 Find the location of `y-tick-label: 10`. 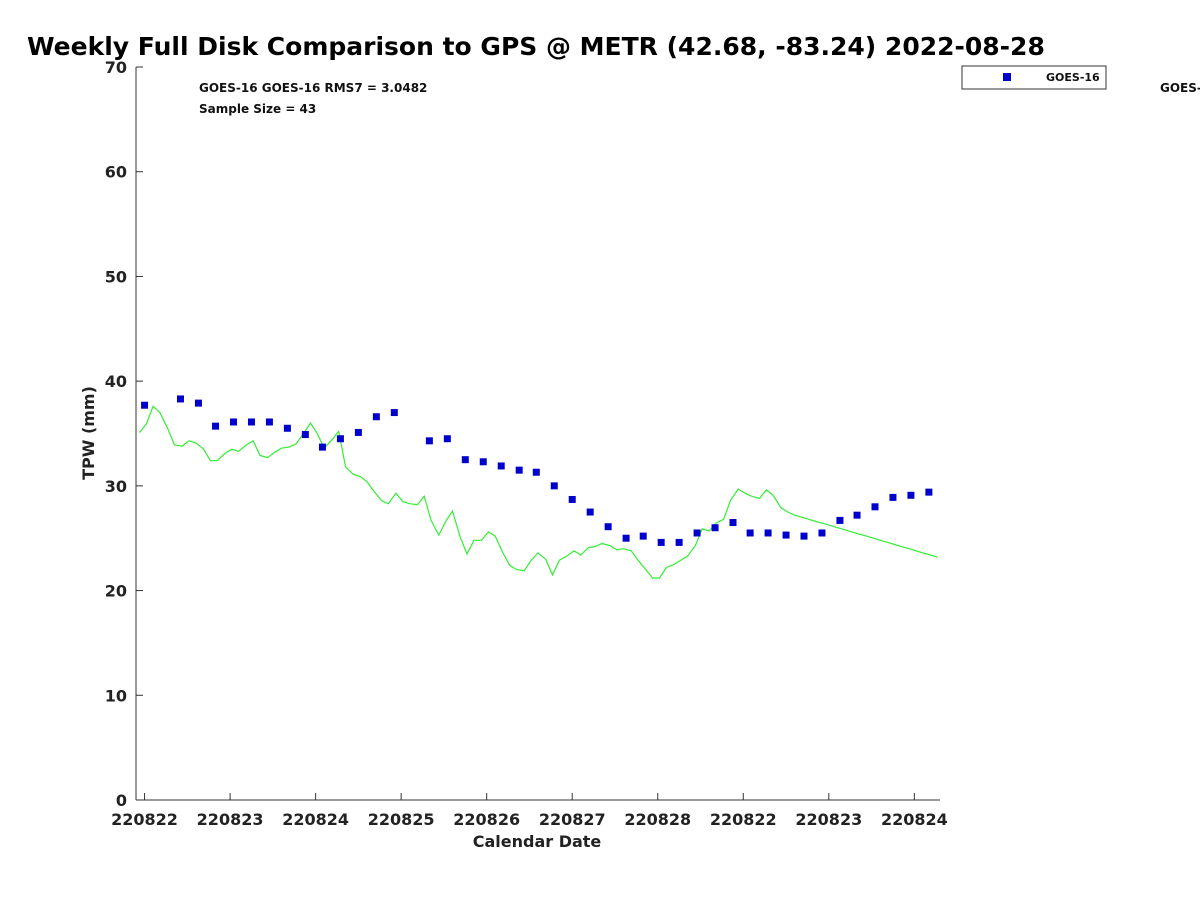

y-tick-label: 10 is located at coordinates (116, 695).